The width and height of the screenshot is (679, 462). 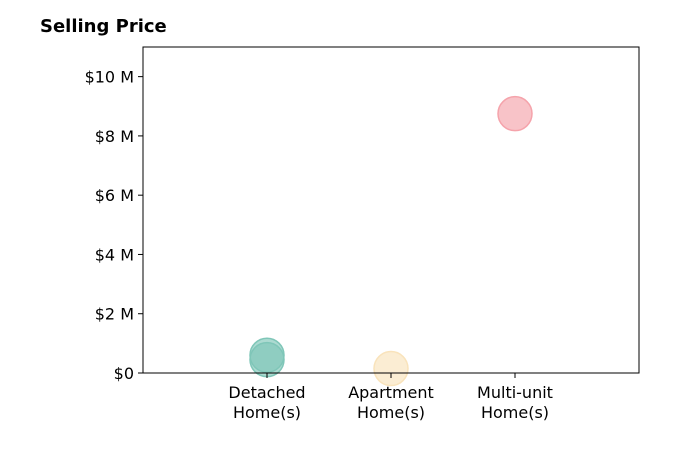 What do you see at coordinates (114, 195) in the screenshot?
I see `y-tick-label: $6 M` at bounding box center [114, 195].